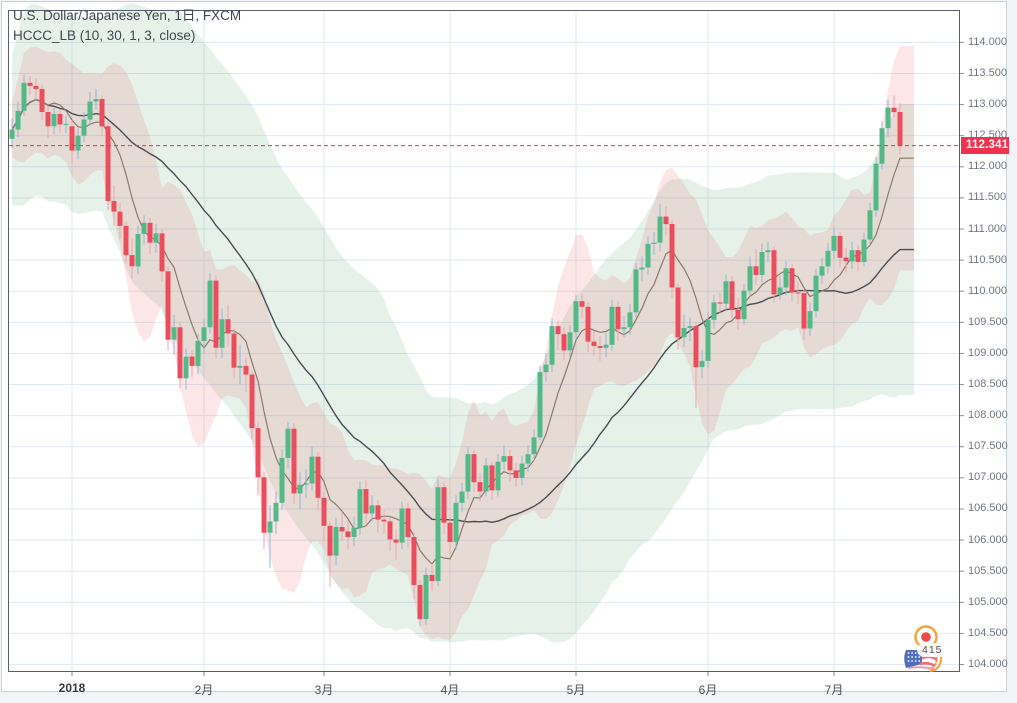  What do you see at coordinates (508, 687) in the screenshot?
I see `time-axis: 2018 2月 3月 4月 5月 6月 7月` at bounding box center [508, 687].